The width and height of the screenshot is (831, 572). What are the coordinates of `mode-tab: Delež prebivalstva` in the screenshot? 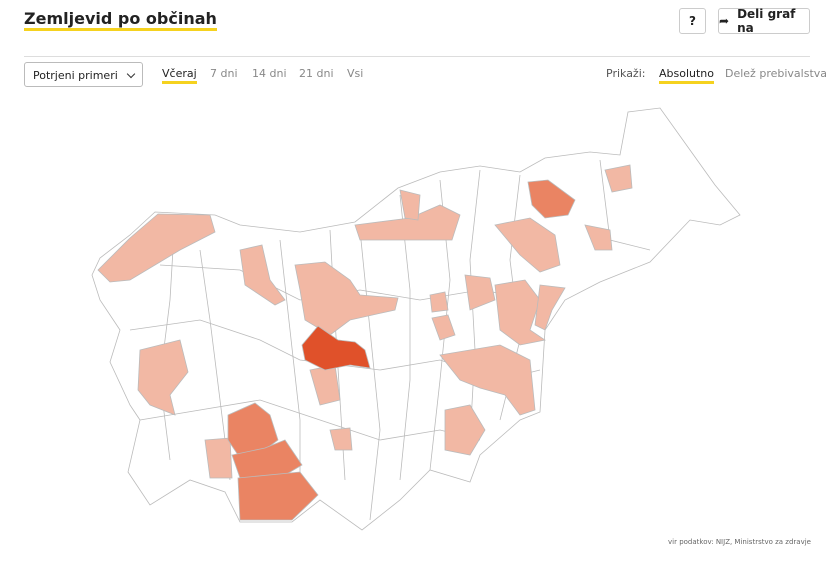 It's located at (776, 73).